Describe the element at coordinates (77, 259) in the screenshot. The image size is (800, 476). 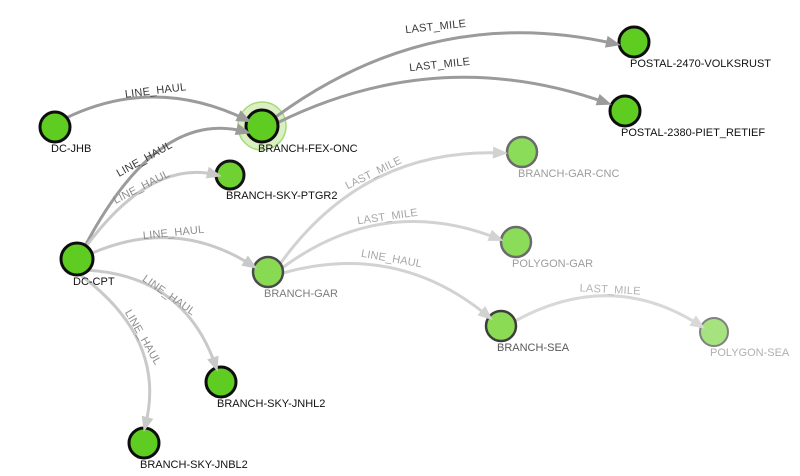
I see `node-dc-cpt` at that location.